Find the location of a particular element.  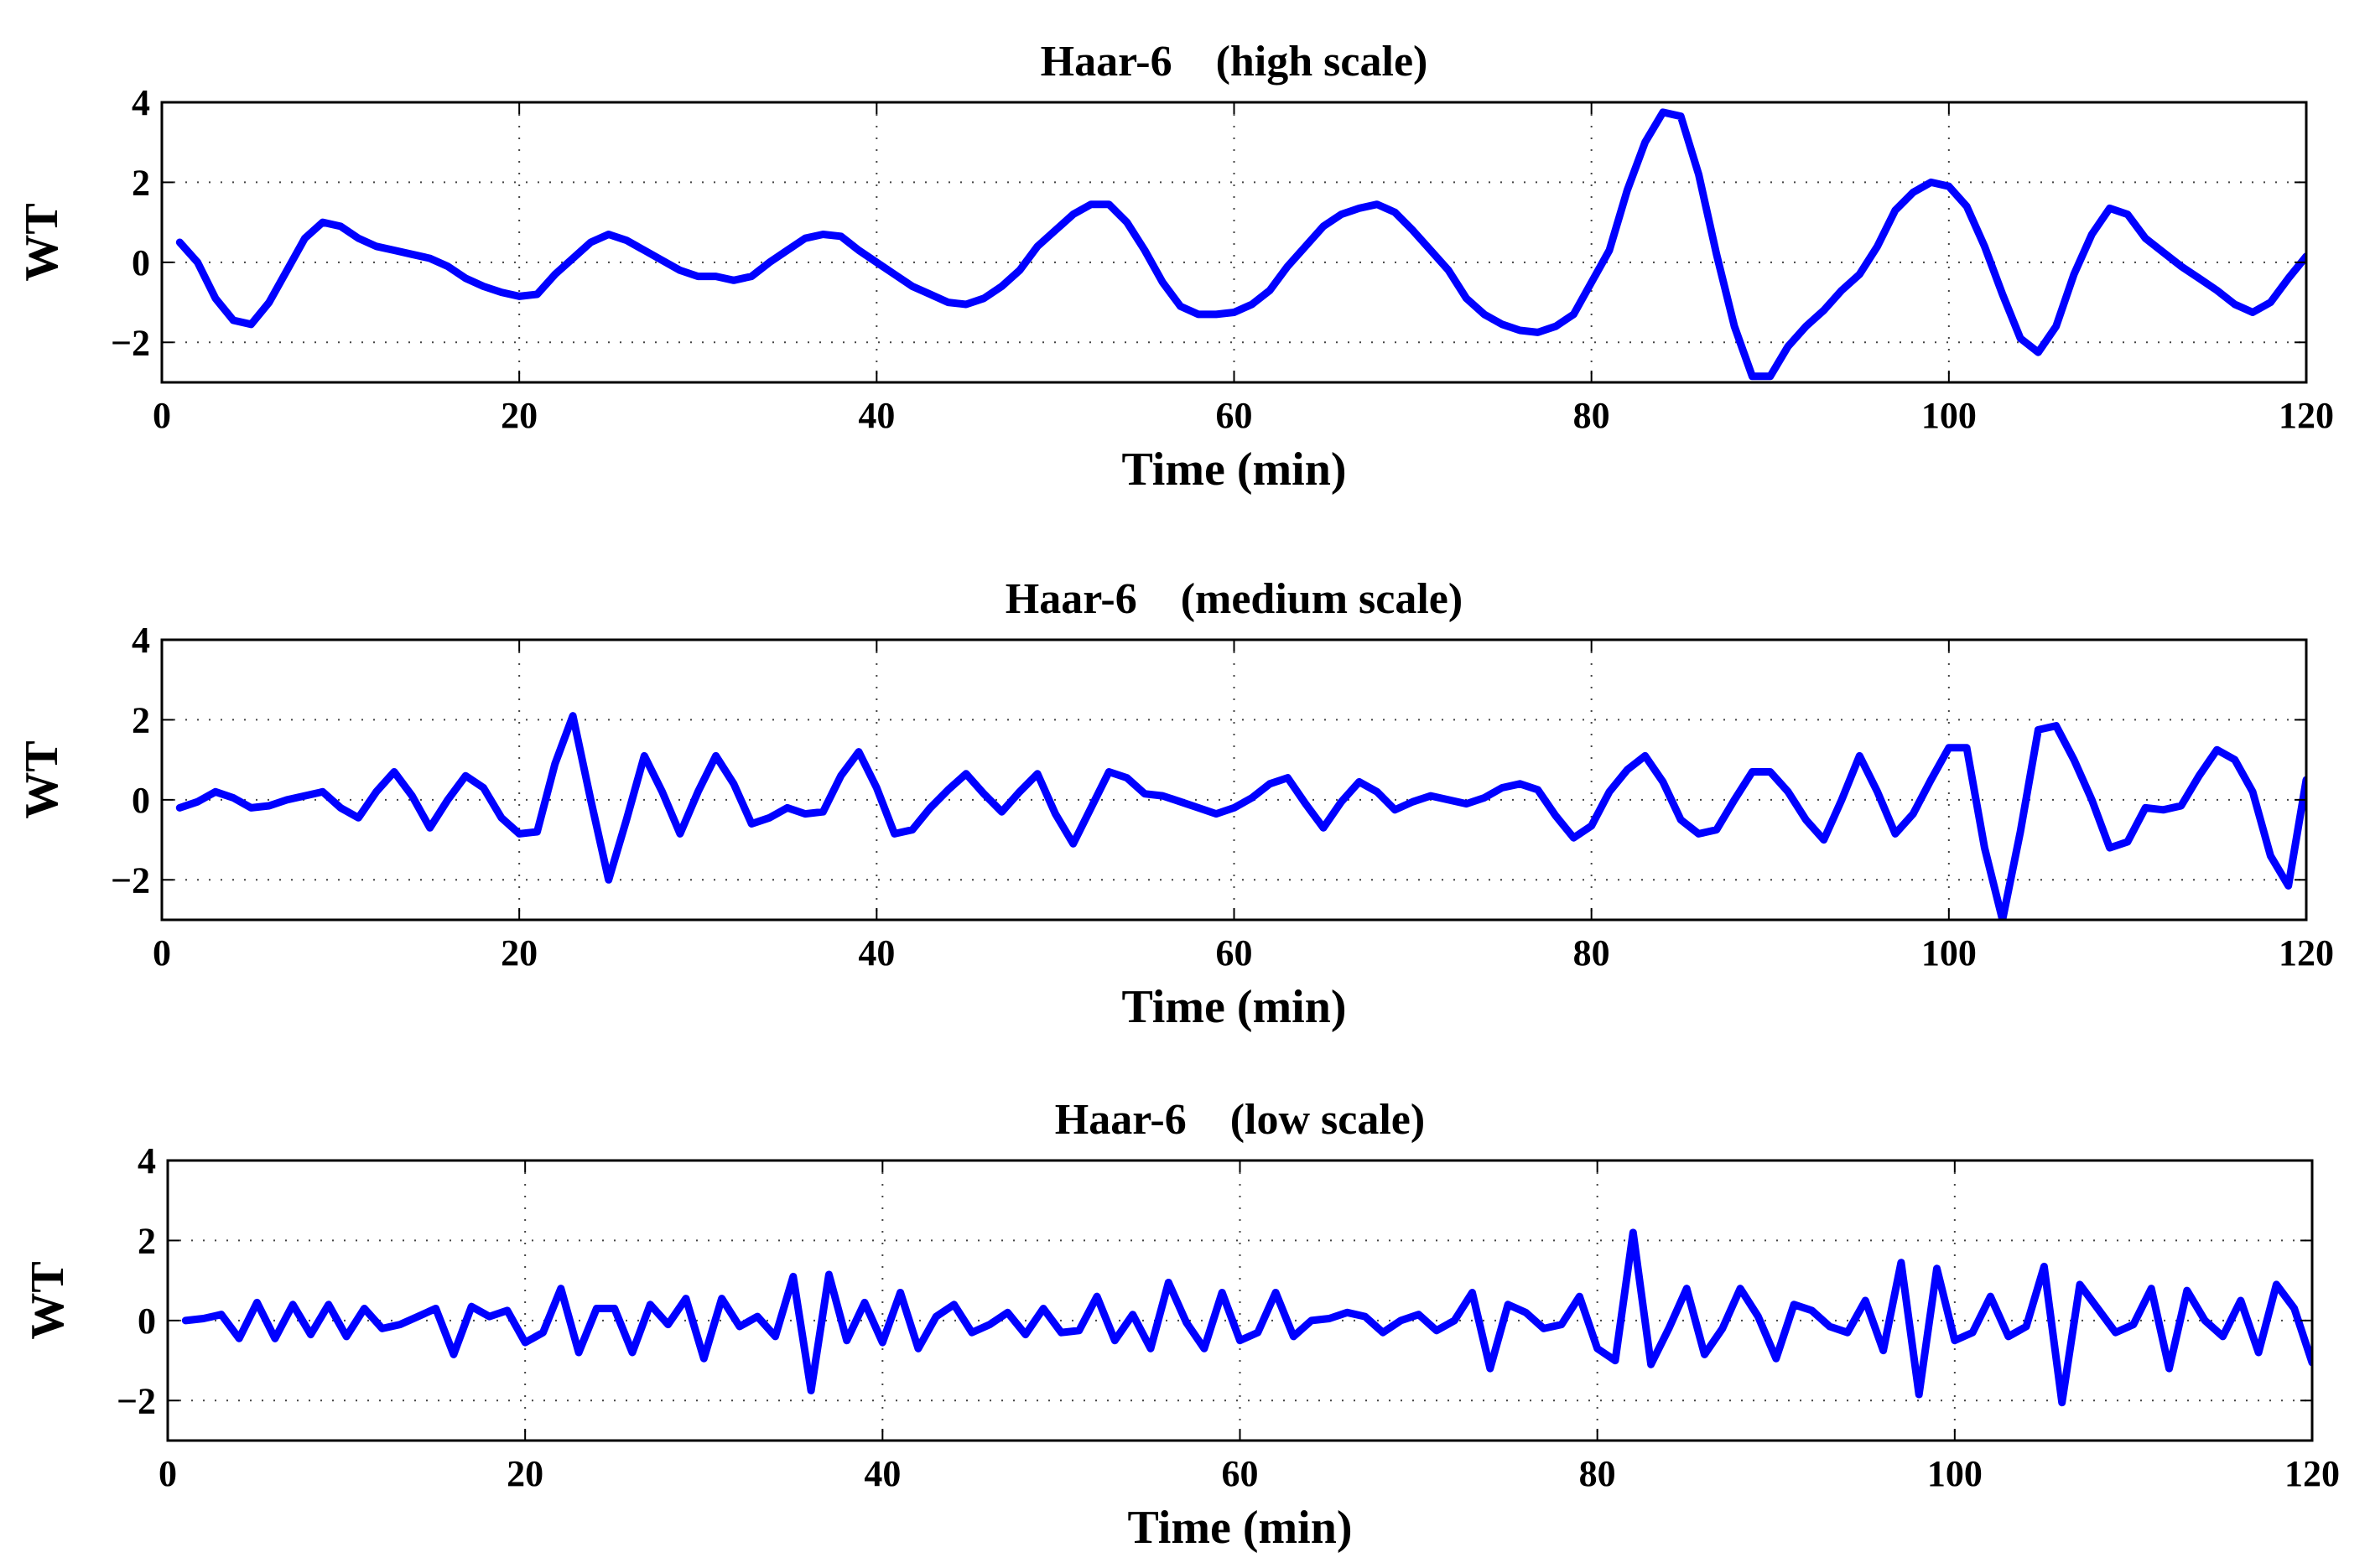

chart-title: Haar-6 (medium scale) is located at coordinates (1234, 599).